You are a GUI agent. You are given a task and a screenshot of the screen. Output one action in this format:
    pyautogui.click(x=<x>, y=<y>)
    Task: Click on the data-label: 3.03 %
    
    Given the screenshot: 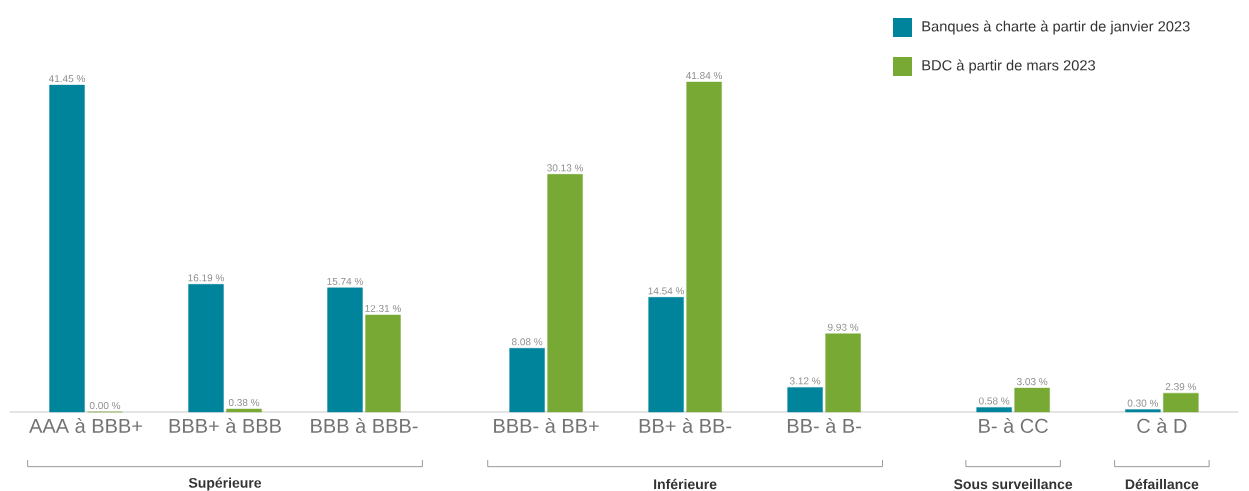 What is the action you would take?
    pyautogui.click(x=1032, y=382)
    